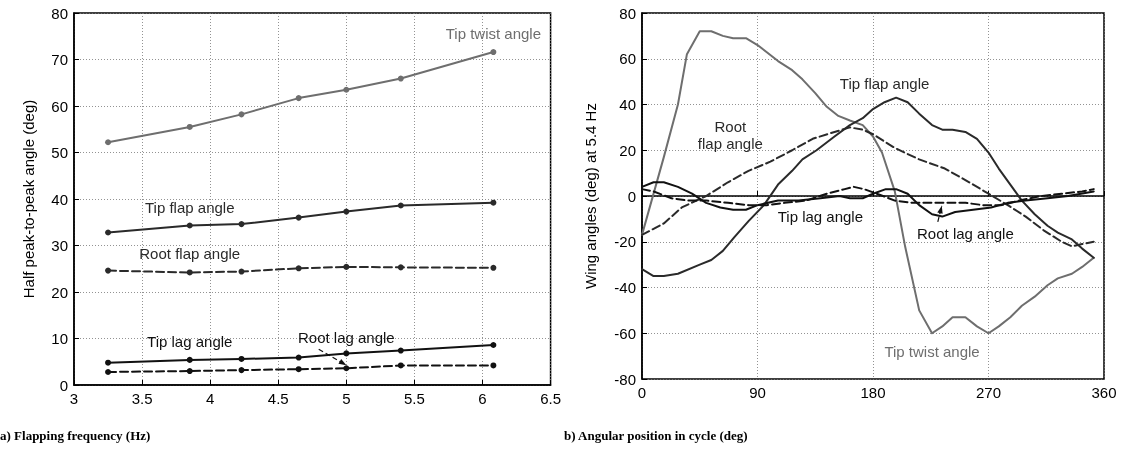 The width and height of the screenshot is (1128, 454). What do you see at coordinates (757, 392) in the screenshot?
I see `x-tick-label: 90` at bounding box center [757, 392].